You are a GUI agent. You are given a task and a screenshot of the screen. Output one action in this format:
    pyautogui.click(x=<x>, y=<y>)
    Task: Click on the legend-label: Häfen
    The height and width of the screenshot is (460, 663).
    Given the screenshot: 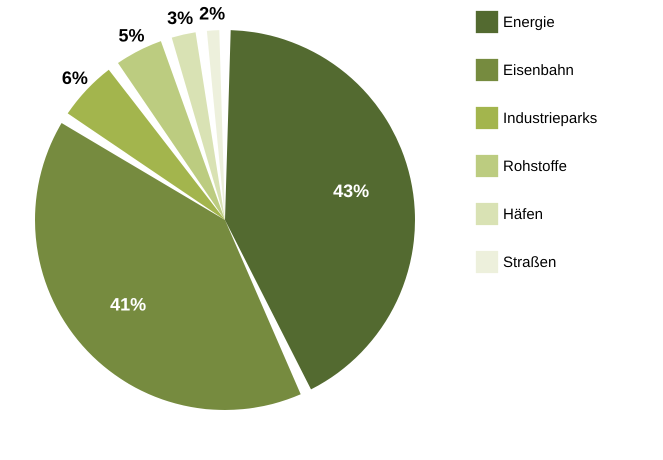 What is the action you would take?
    pyautogui.click(x=523, y=214)
    